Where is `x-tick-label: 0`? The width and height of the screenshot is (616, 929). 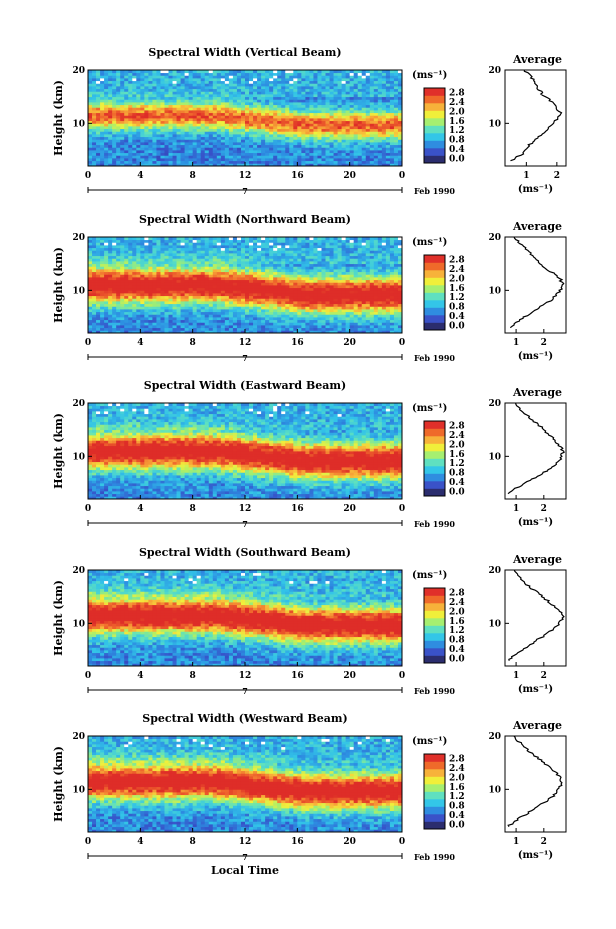 x-tick-label: 0 is located at coordinates (88, 176).